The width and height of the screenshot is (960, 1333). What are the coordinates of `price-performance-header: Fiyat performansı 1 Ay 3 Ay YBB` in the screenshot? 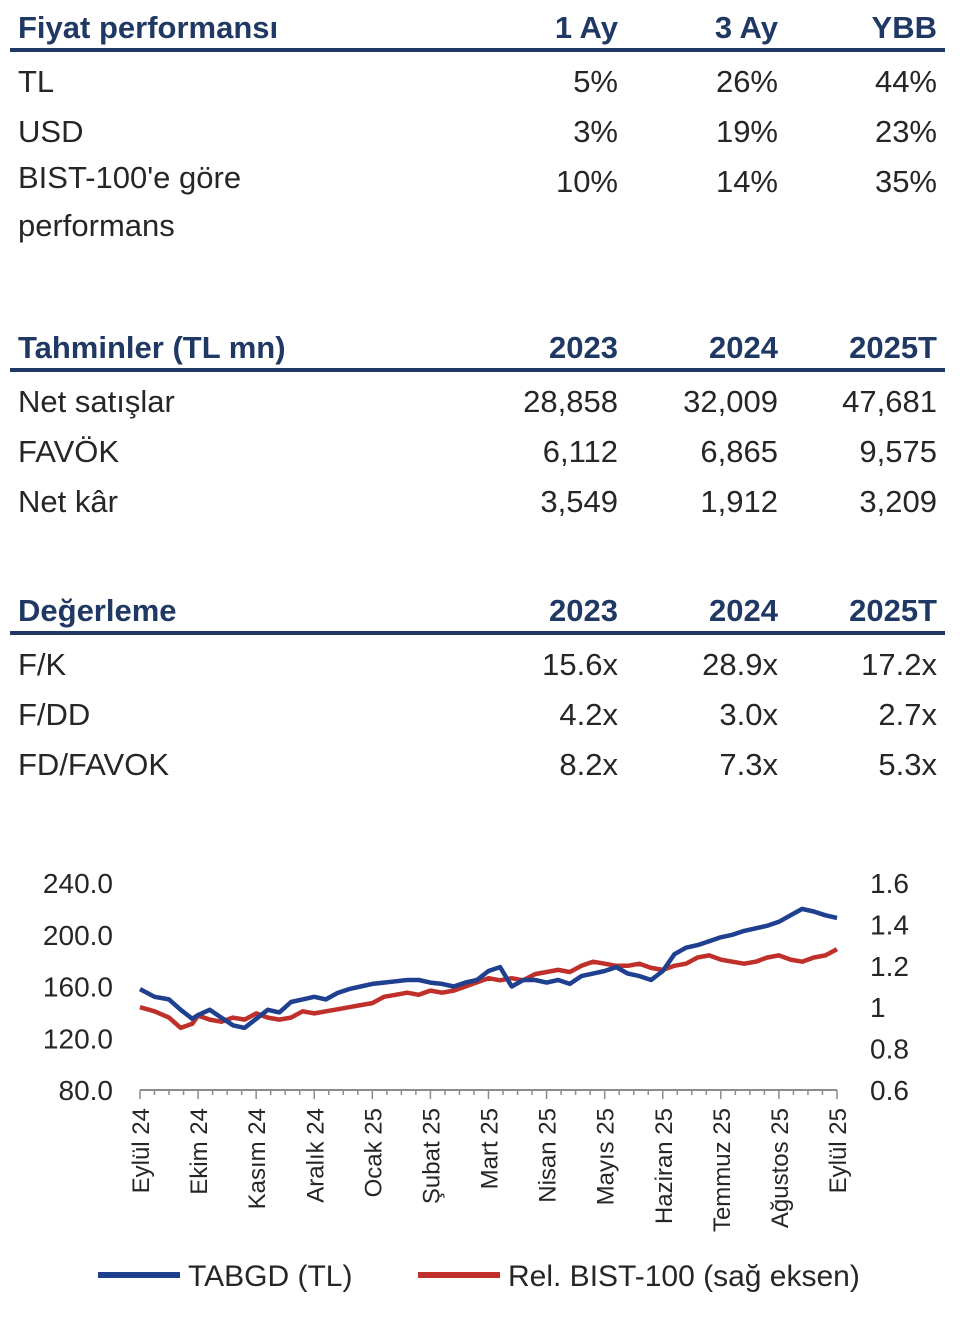 It's located at (477, 26).